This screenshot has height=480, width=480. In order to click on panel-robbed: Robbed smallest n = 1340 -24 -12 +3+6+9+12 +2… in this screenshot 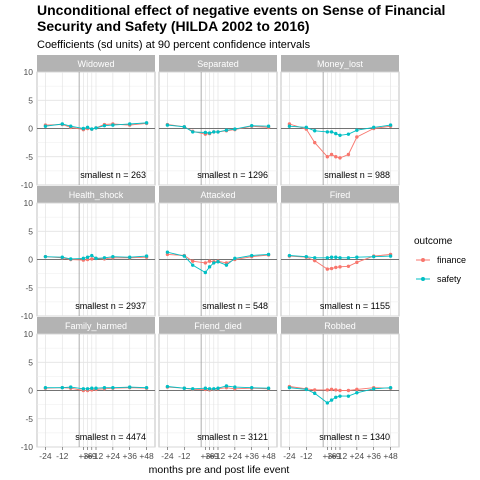, I will do `click(340, 389)`.